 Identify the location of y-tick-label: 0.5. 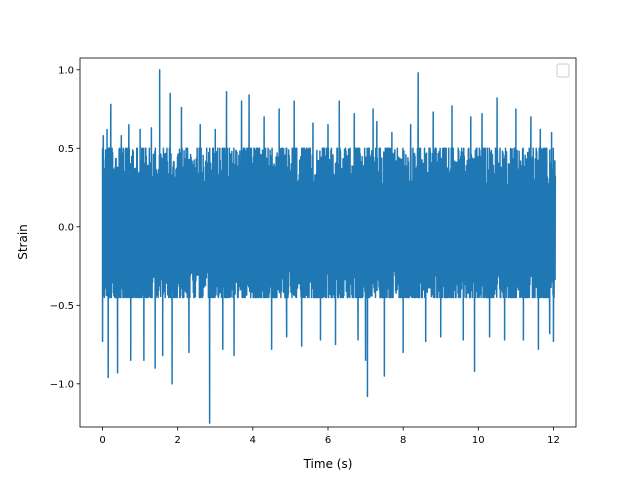
(66, 149).